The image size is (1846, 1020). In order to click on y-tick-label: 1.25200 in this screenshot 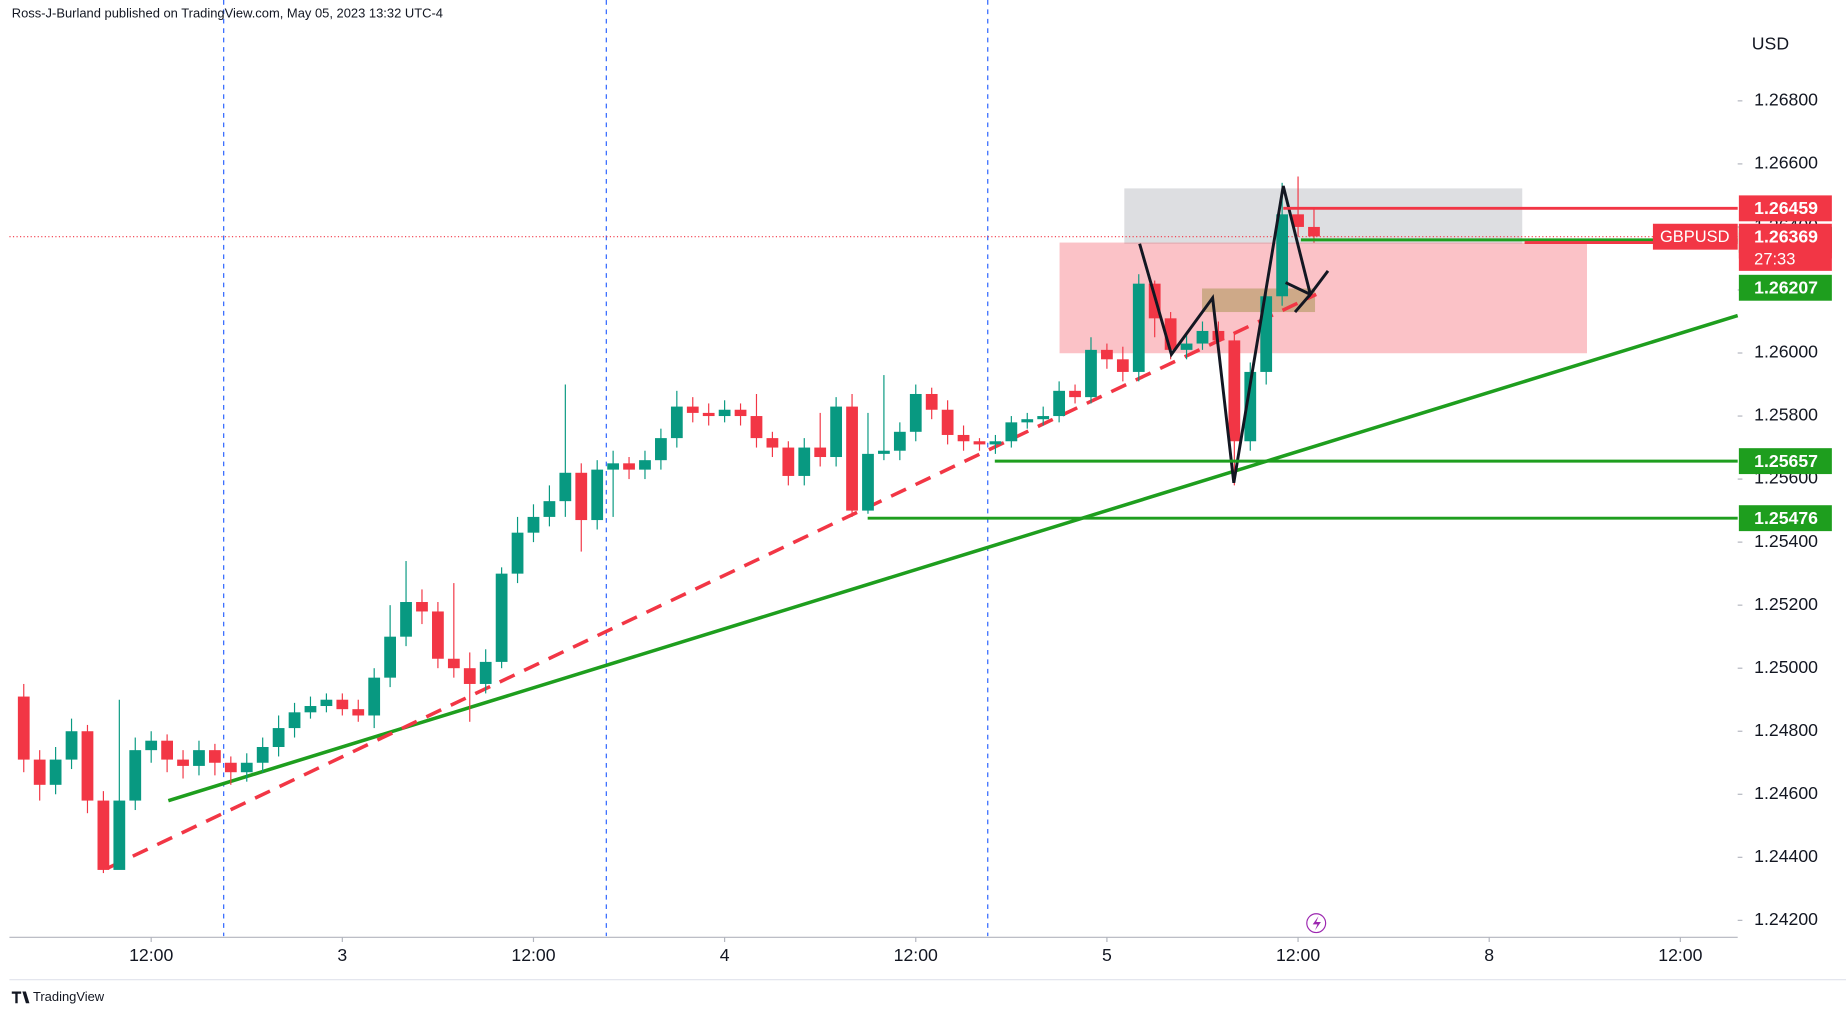, I will do `click(1786, 604)`.